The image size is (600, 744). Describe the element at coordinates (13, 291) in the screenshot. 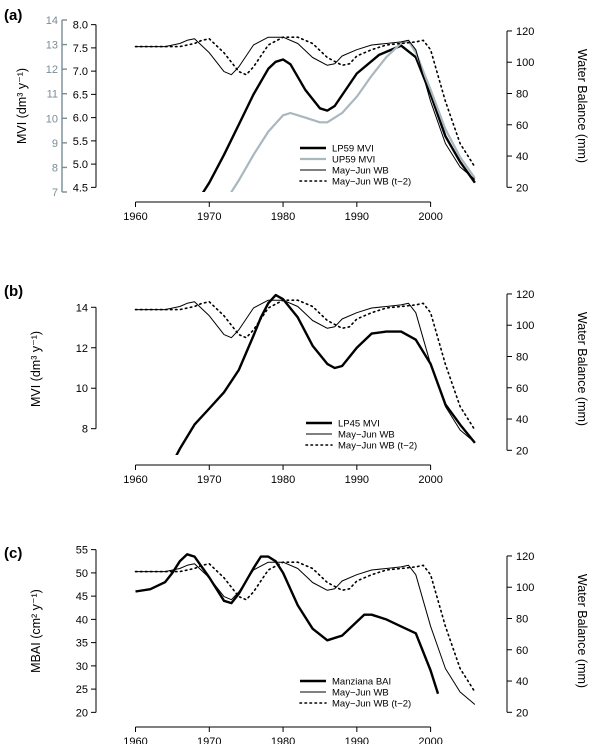

I see `panel-label: (b)` at that location.